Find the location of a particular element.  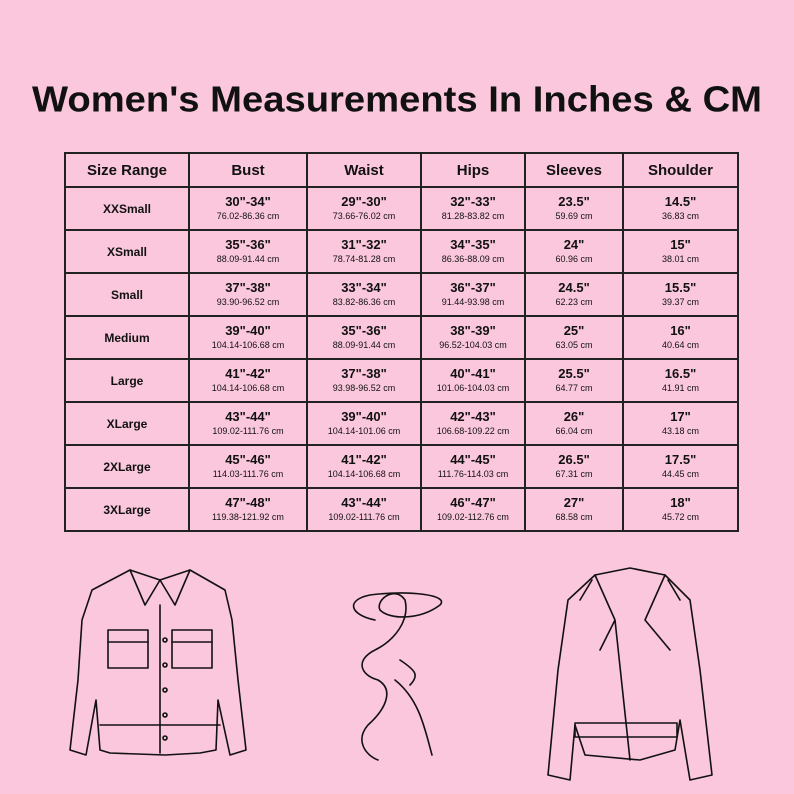

inches: 38"-39" is located at coordinates (473, 330).